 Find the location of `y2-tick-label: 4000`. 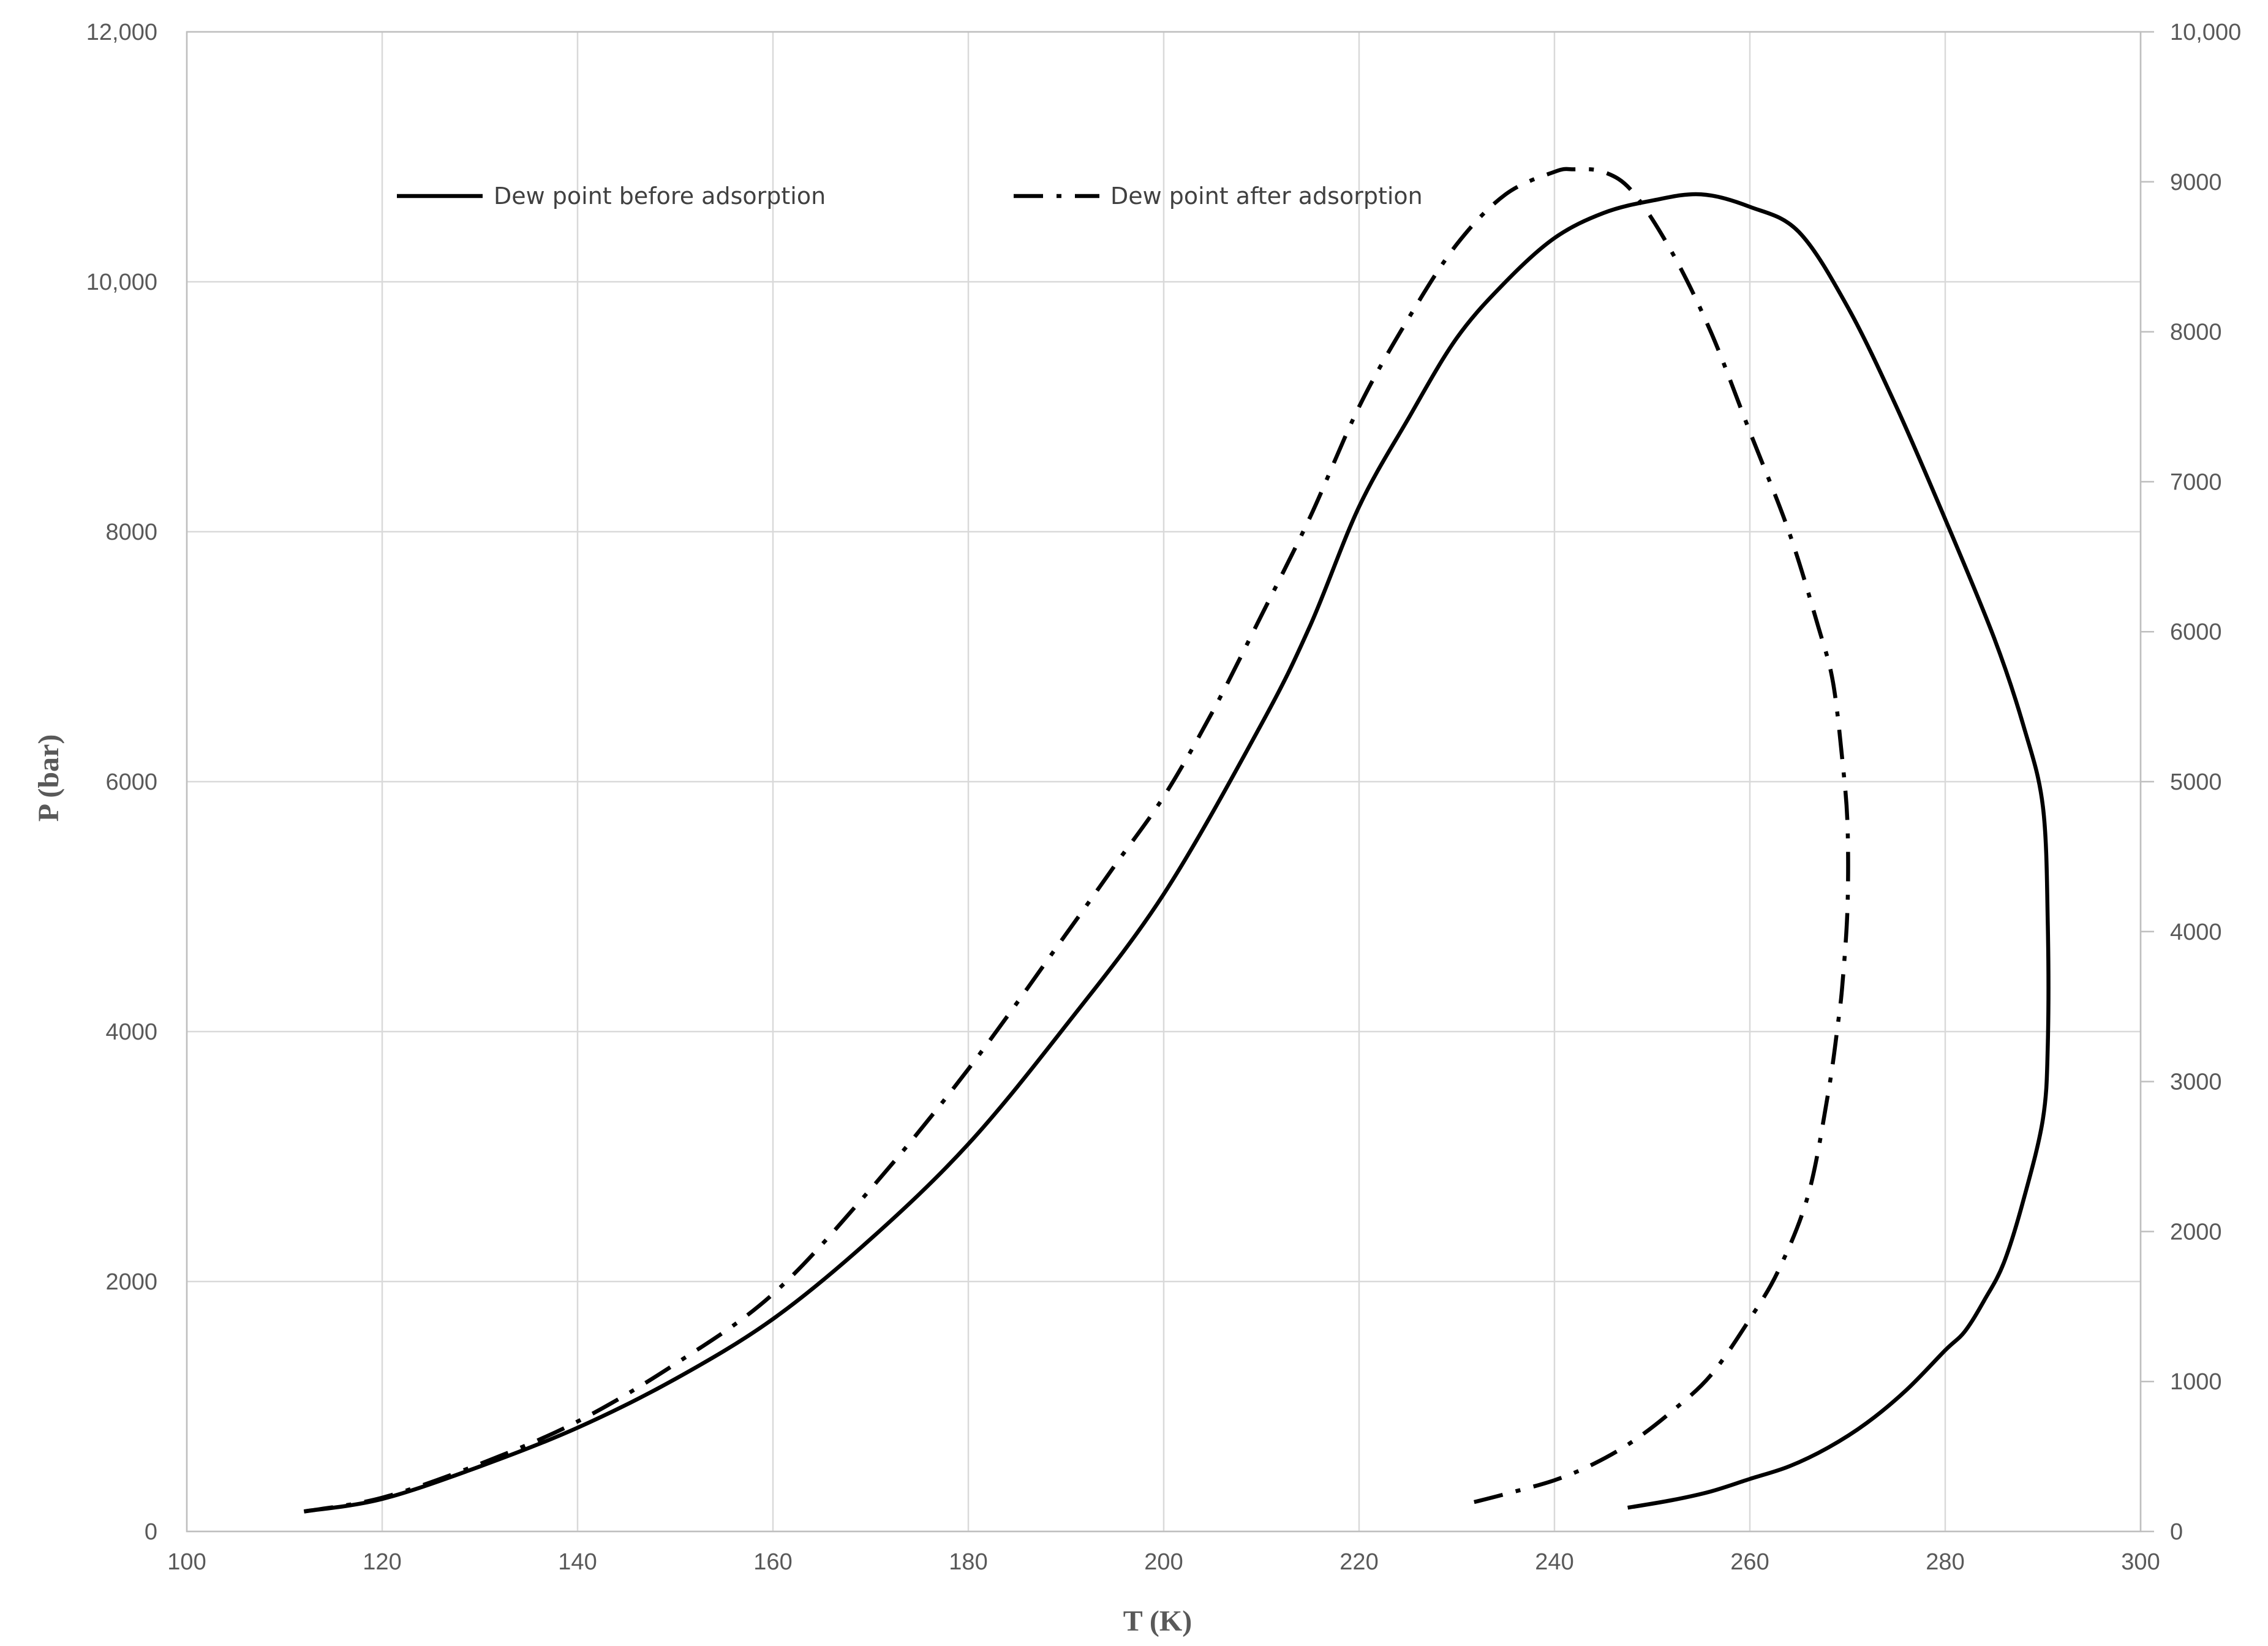

y2-tick-label: 4000 is located at coordinates (2196, 932).